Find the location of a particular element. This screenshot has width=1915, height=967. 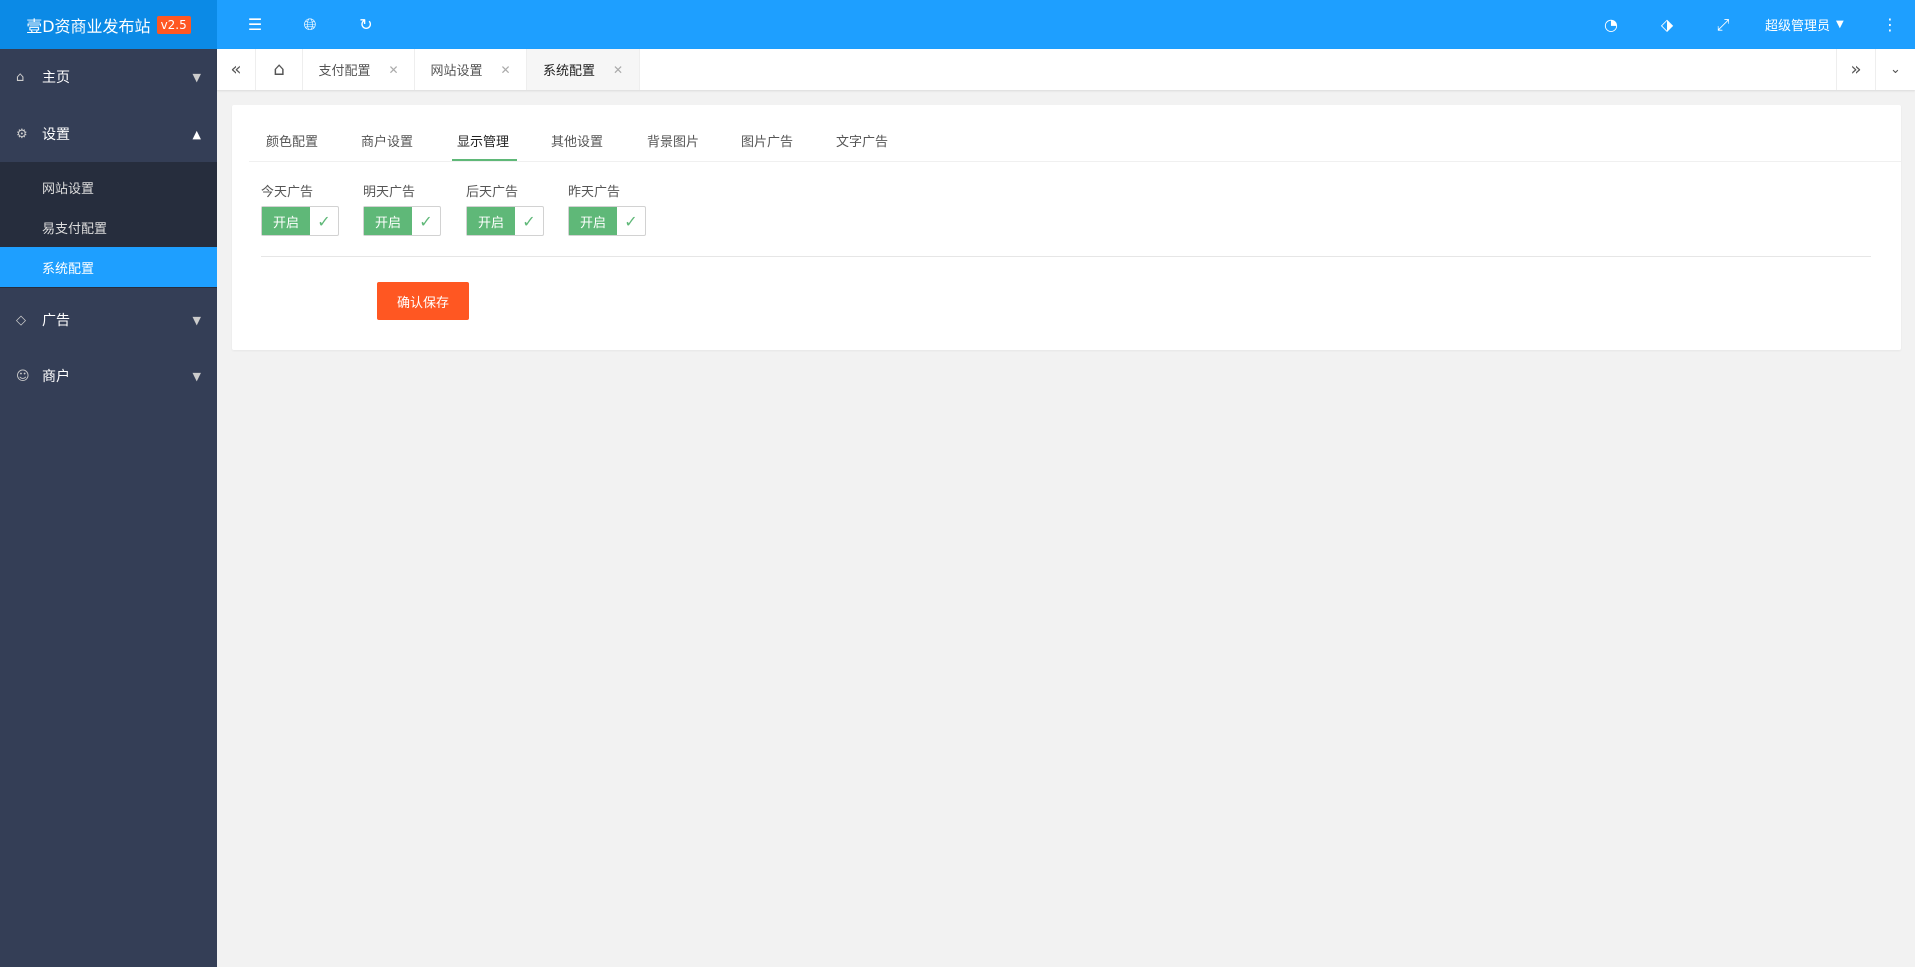

tab-system-config: 系统配置 ✕ is located at coordinates (583, 69).